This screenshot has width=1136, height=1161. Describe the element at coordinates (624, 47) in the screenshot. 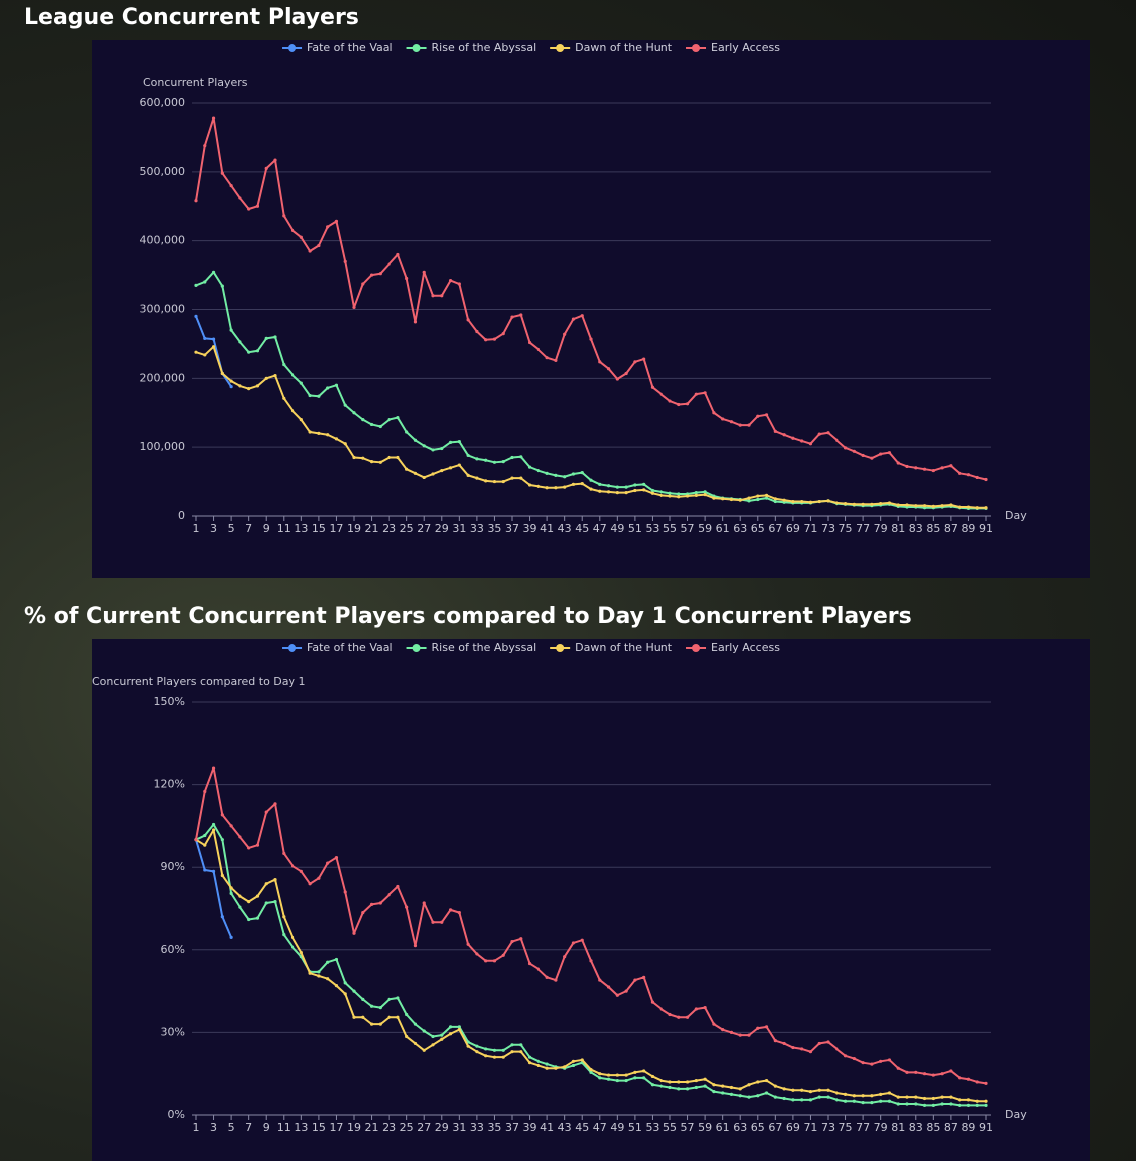

I see `legend-label: Dawn of the Hunt` at that location.